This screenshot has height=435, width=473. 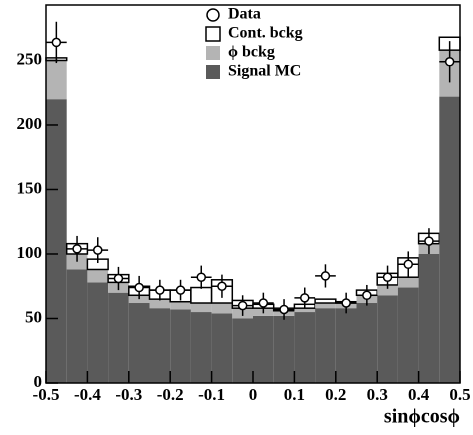 What do you see at coordinates (30, 252) in the screenshot?
I see `y-tick-label: 100` at bounding box center [30, 252].